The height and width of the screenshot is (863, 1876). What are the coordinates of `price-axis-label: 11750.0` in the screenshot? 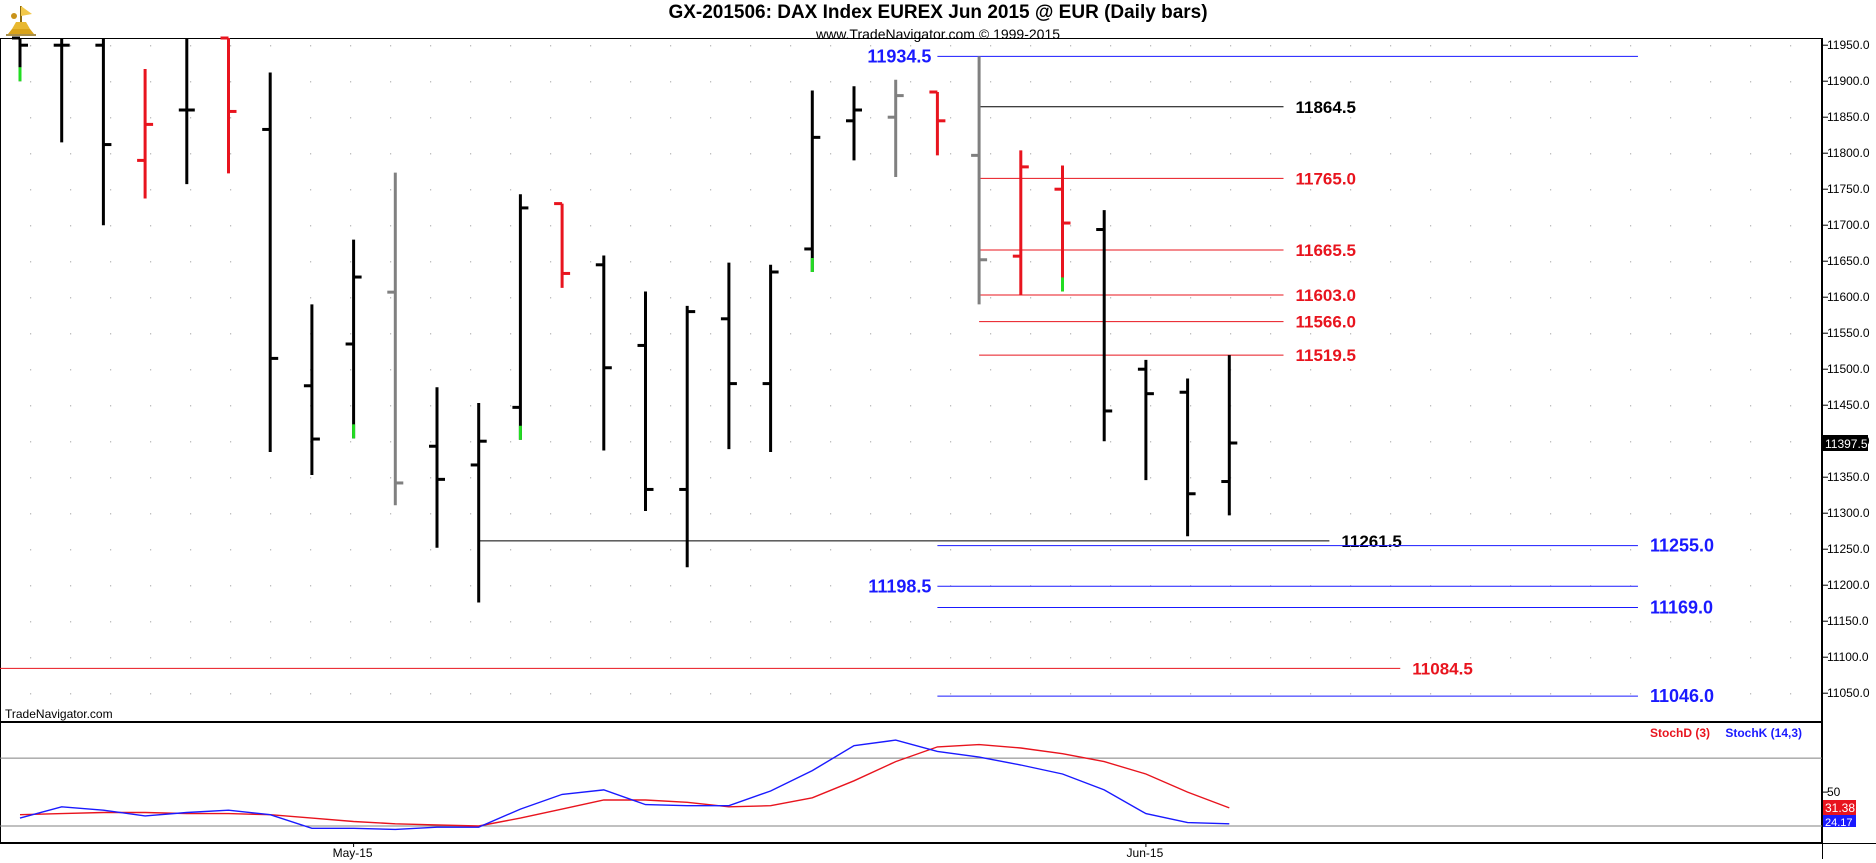 It's located at (1848, 189).